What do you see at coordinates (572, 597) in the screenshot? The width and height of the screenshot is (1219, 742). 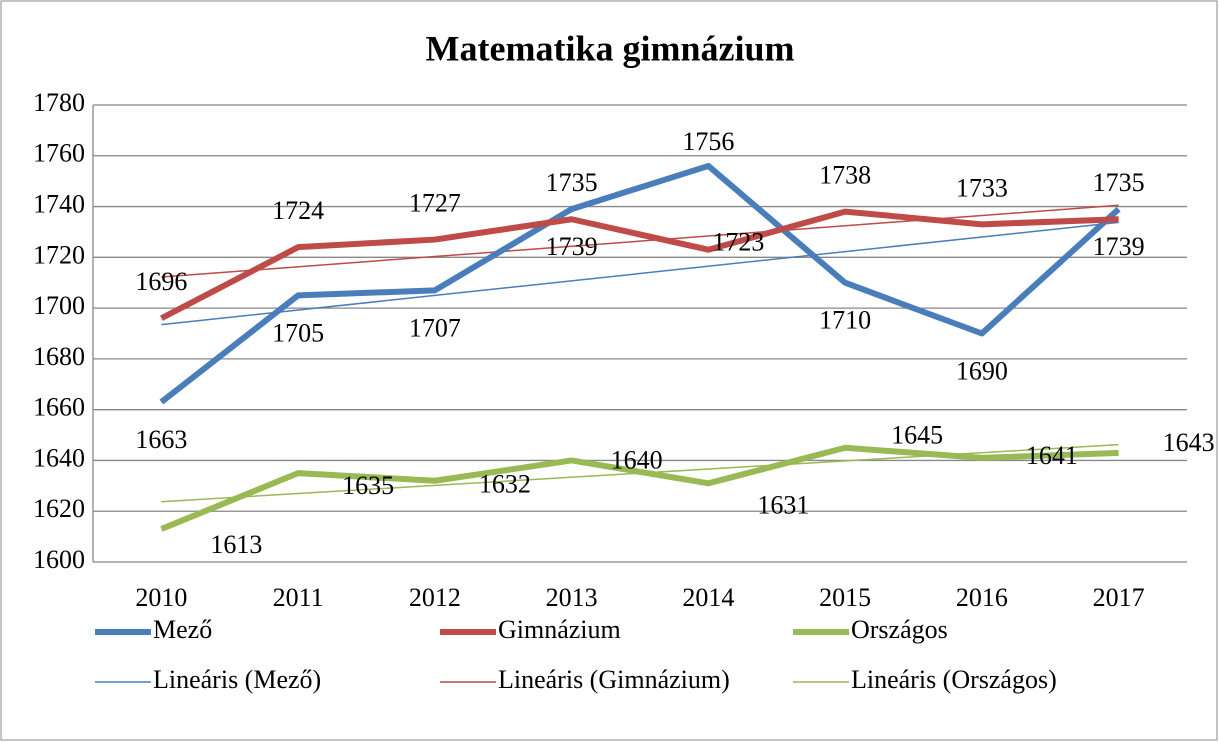 I see `x-tick-label: 2013` at bounding box center [572, 597].